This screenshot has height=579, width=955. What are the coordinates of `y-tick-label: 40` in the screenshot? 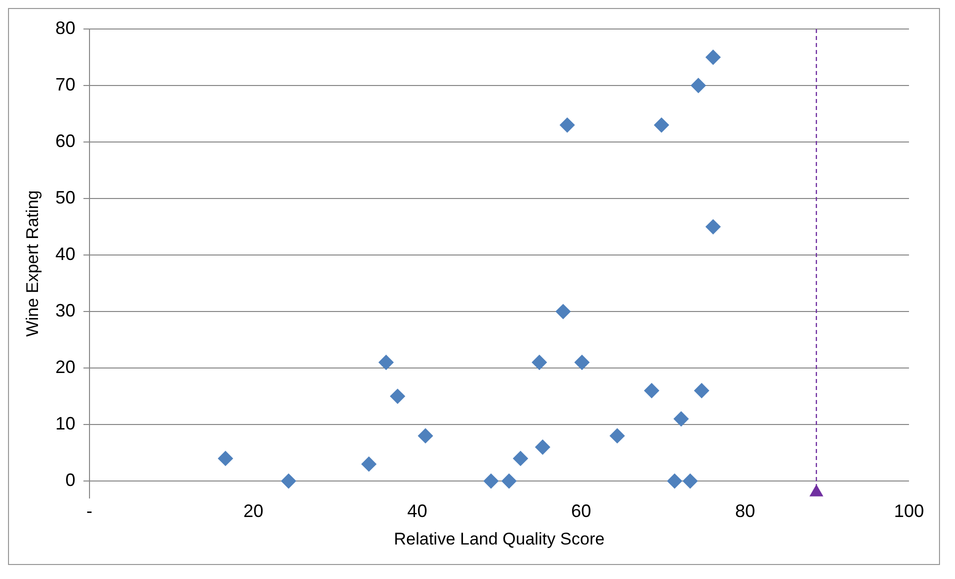 It's located at (65, 254).